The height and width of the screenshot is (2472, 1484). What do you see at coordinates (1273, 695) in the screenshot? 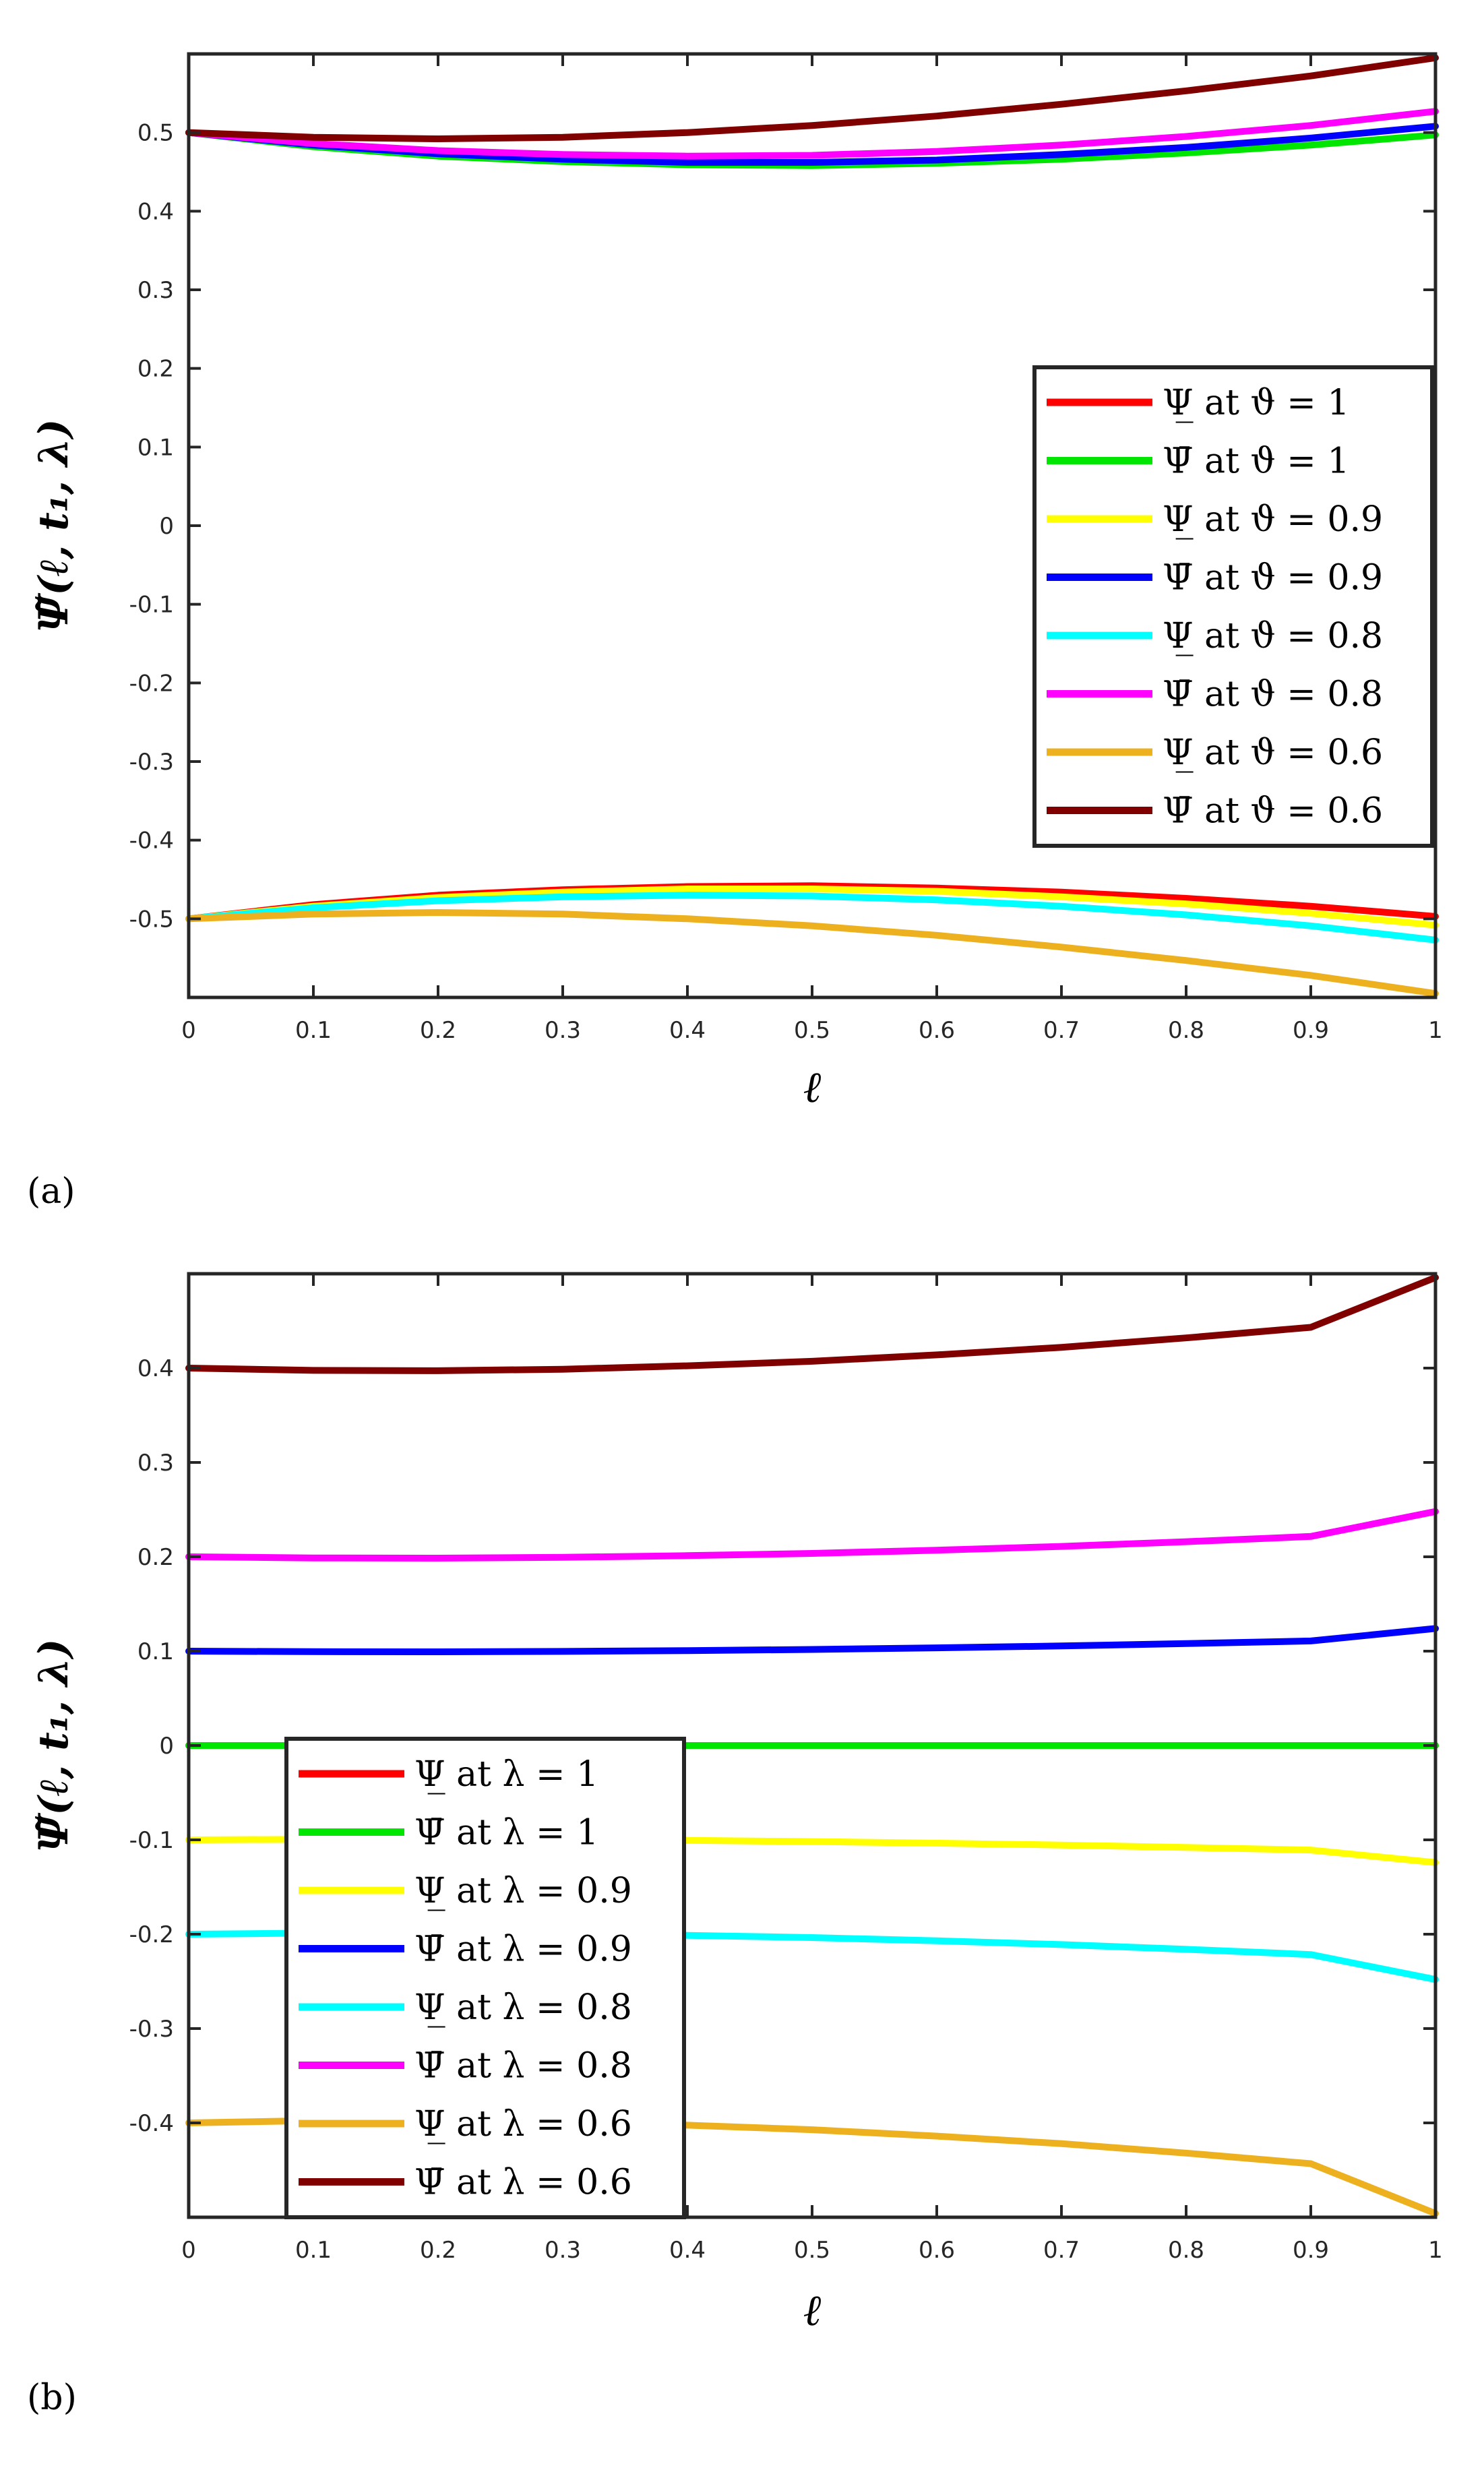
I see `legend-entry: Ψ̄ at ϑ = 0.8` at bounding box center [1273, 695].